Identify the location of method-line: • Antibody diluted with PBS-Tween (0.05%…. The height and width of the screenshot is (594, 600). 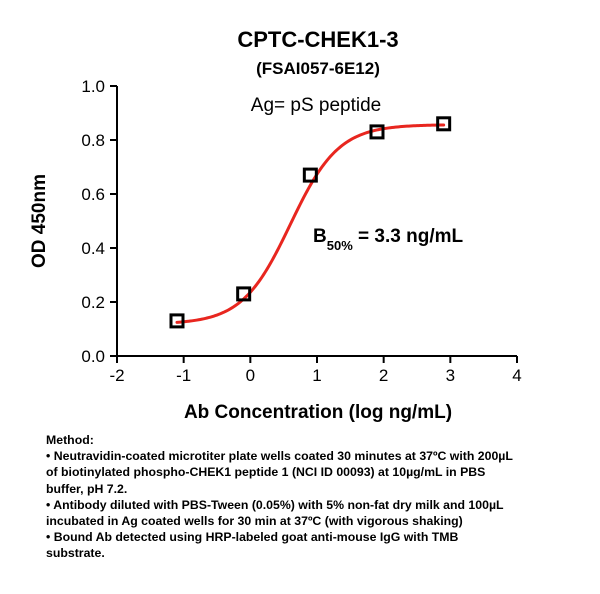
(275, 504).